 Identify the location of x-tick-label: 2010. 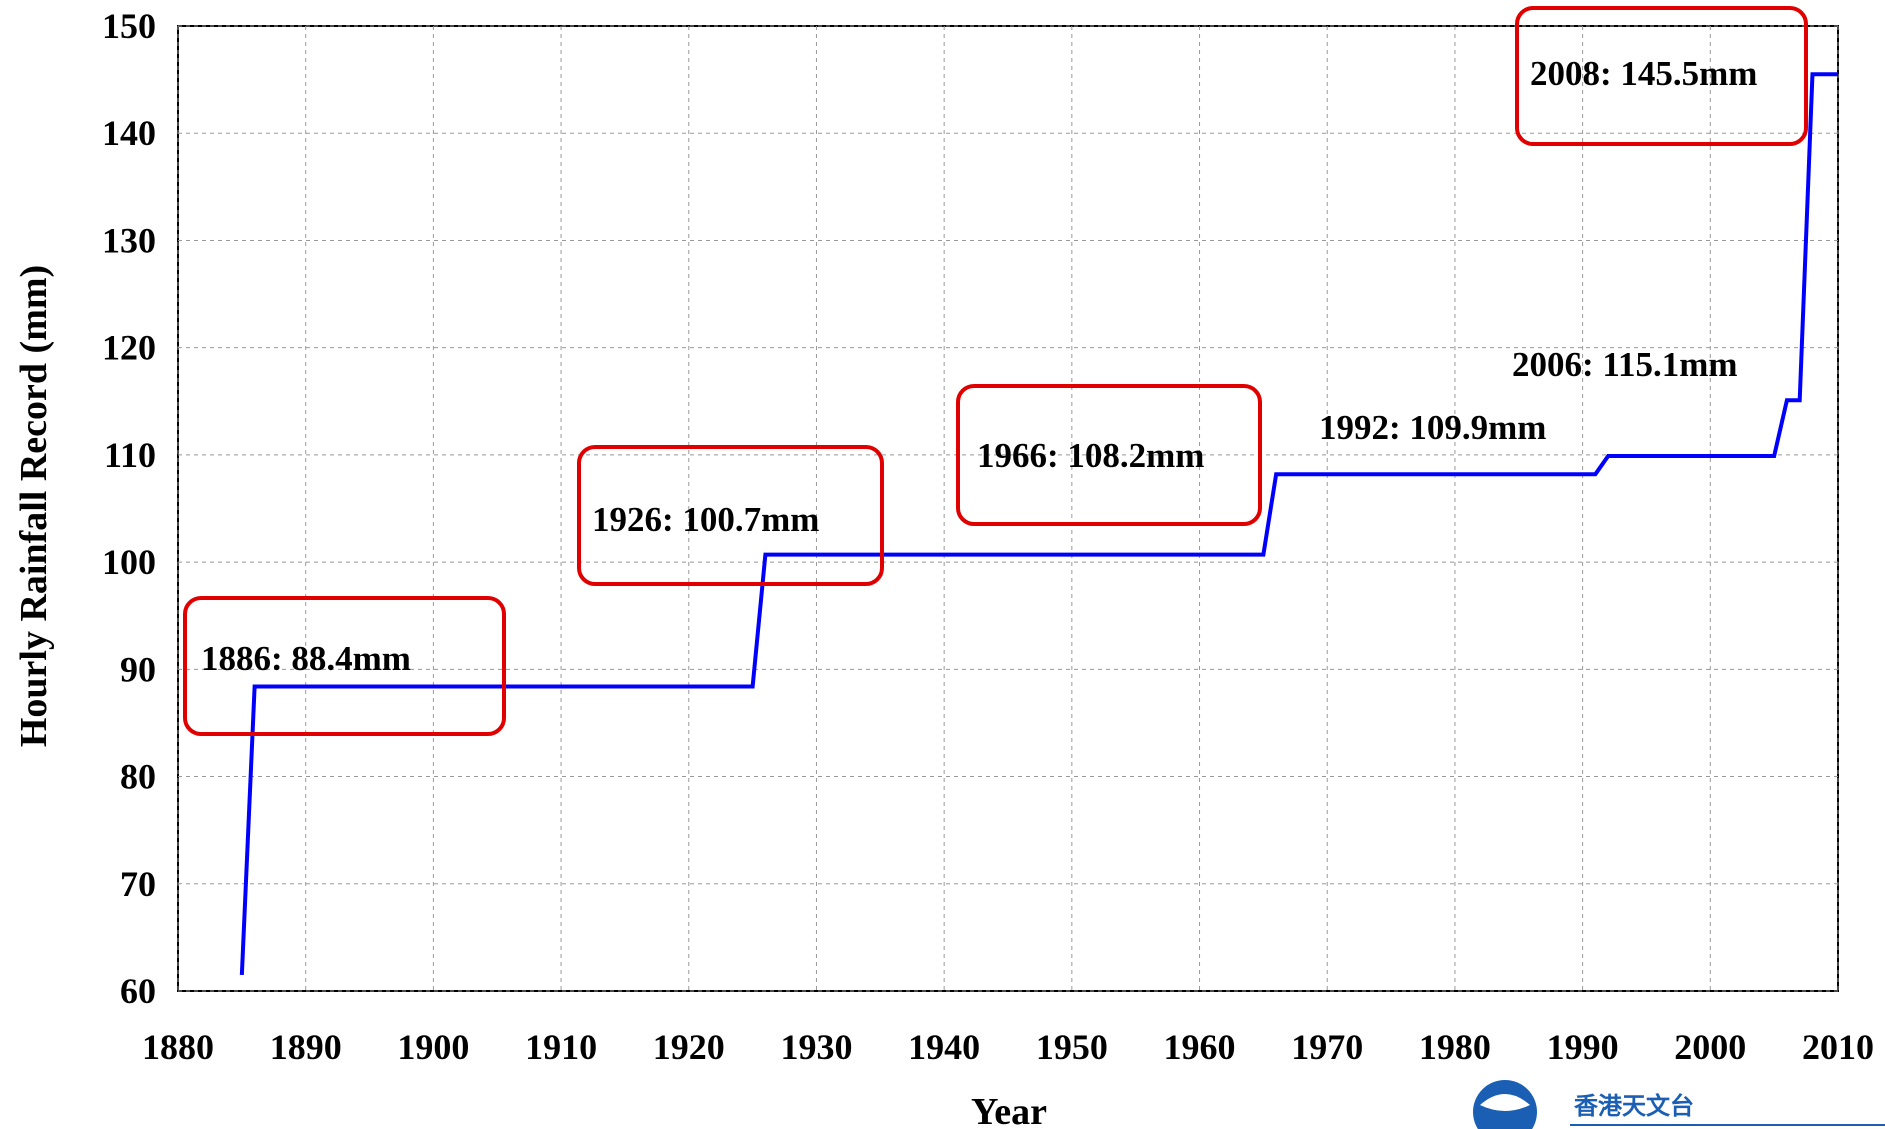
(1838, 1047).